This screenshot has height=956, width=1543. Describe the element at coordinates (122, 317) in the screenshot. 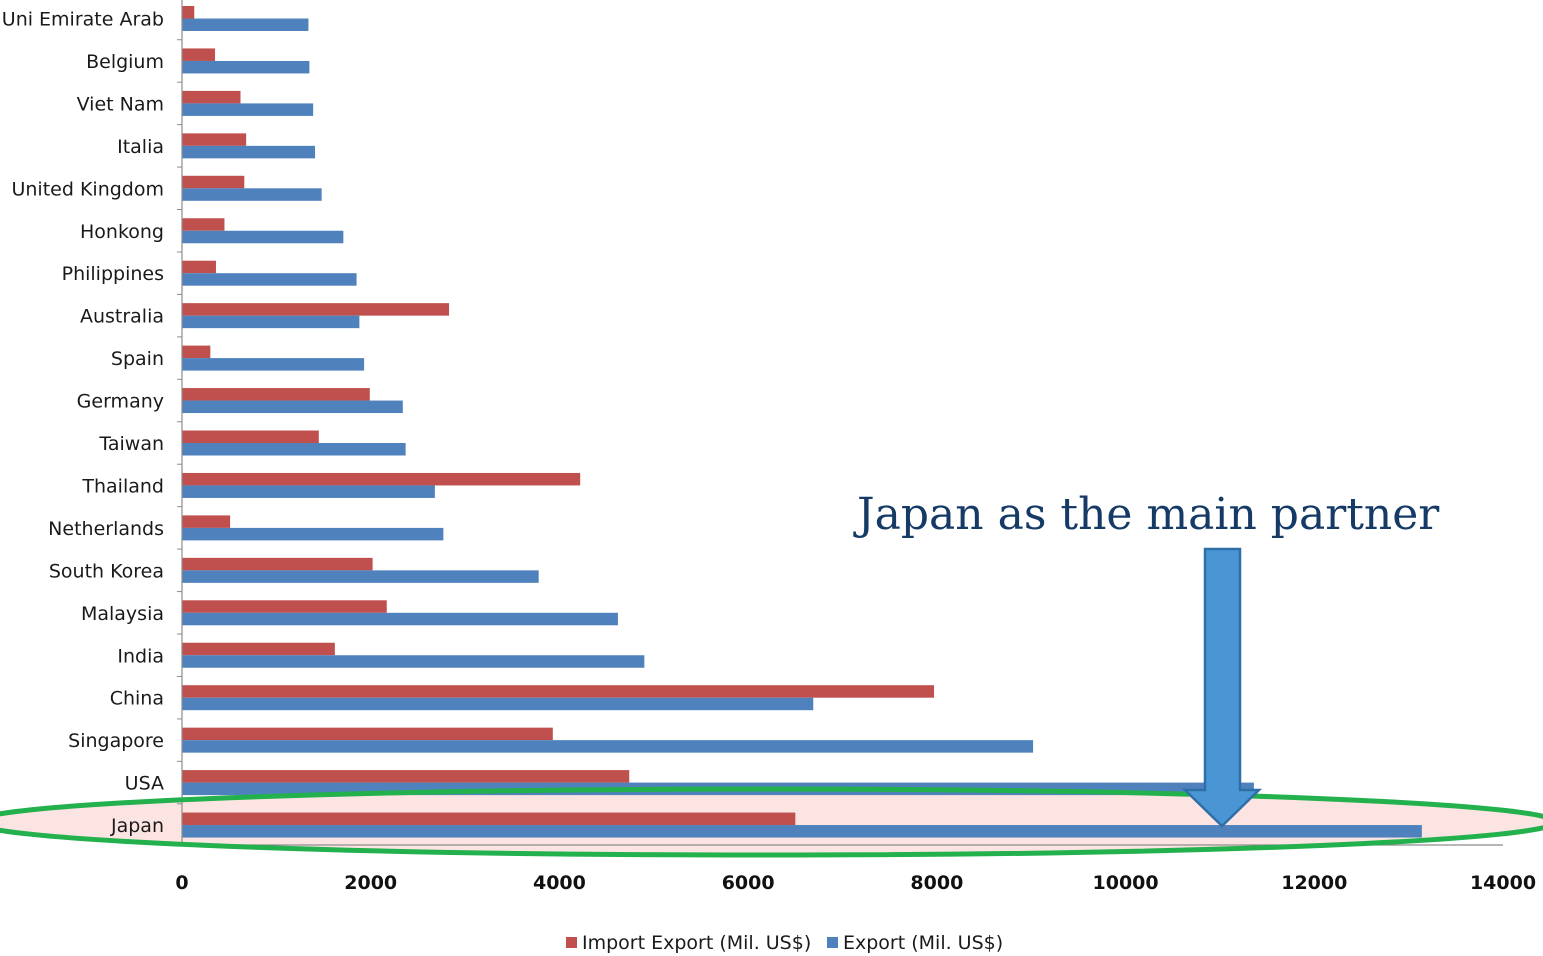

I see `category-label: Australia` at that location.